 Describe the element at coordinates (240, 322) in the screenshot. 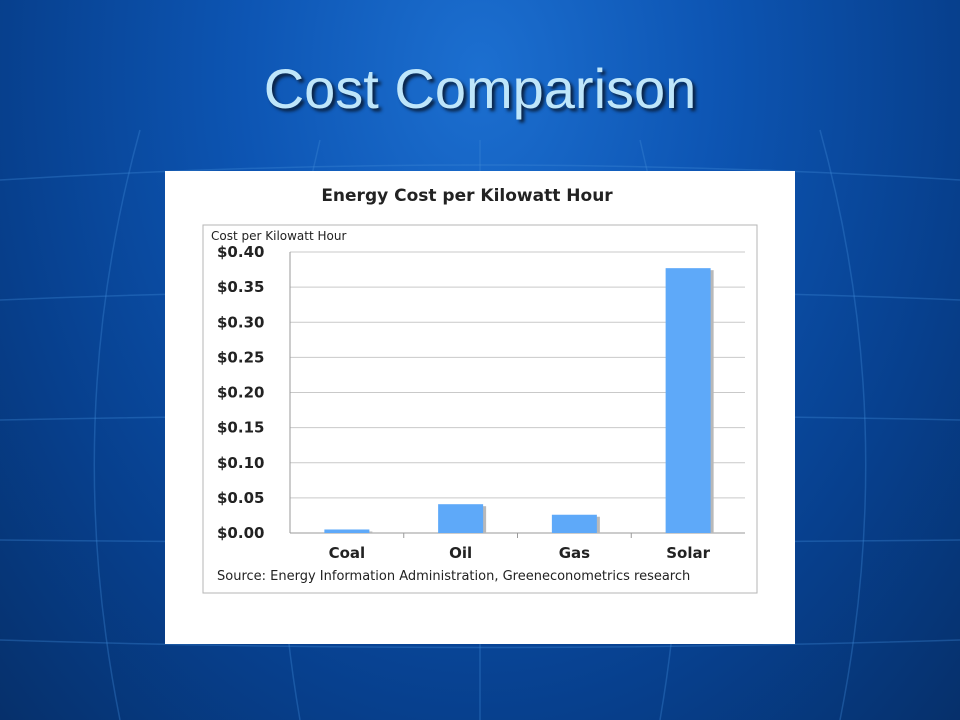

I see `y-tick-label: $0.30` at that location.